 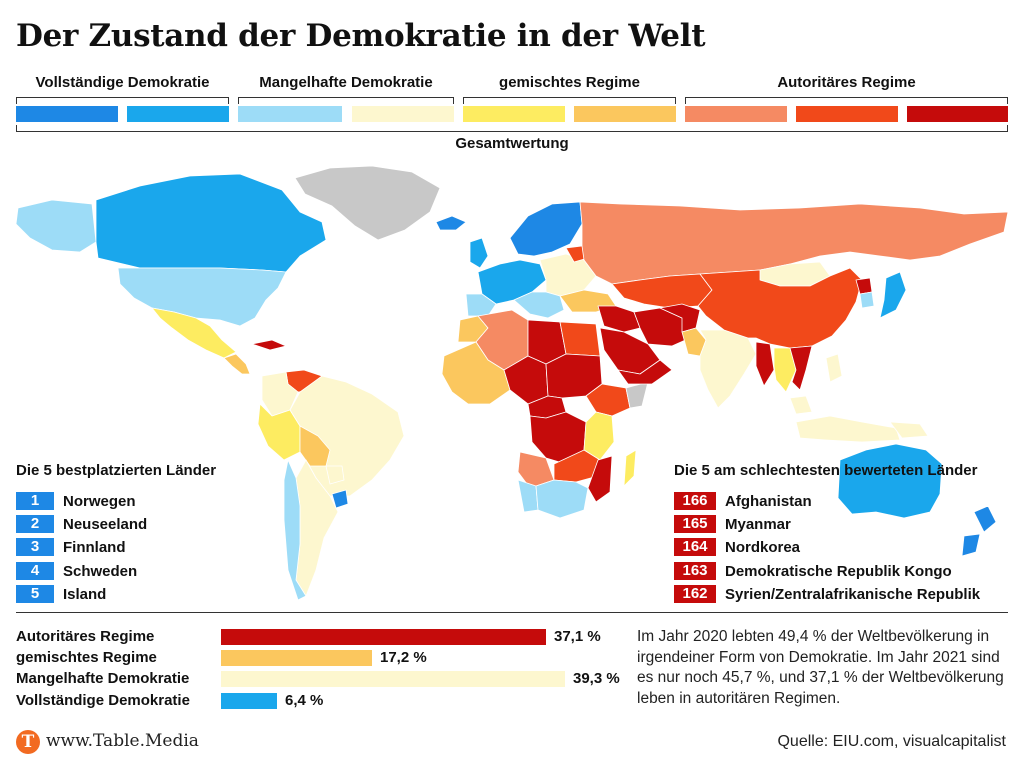 What do you see at coordinates (867, 300) in the screenshot?
I see `map-region-south-korea` at bounding box center [867, 300].